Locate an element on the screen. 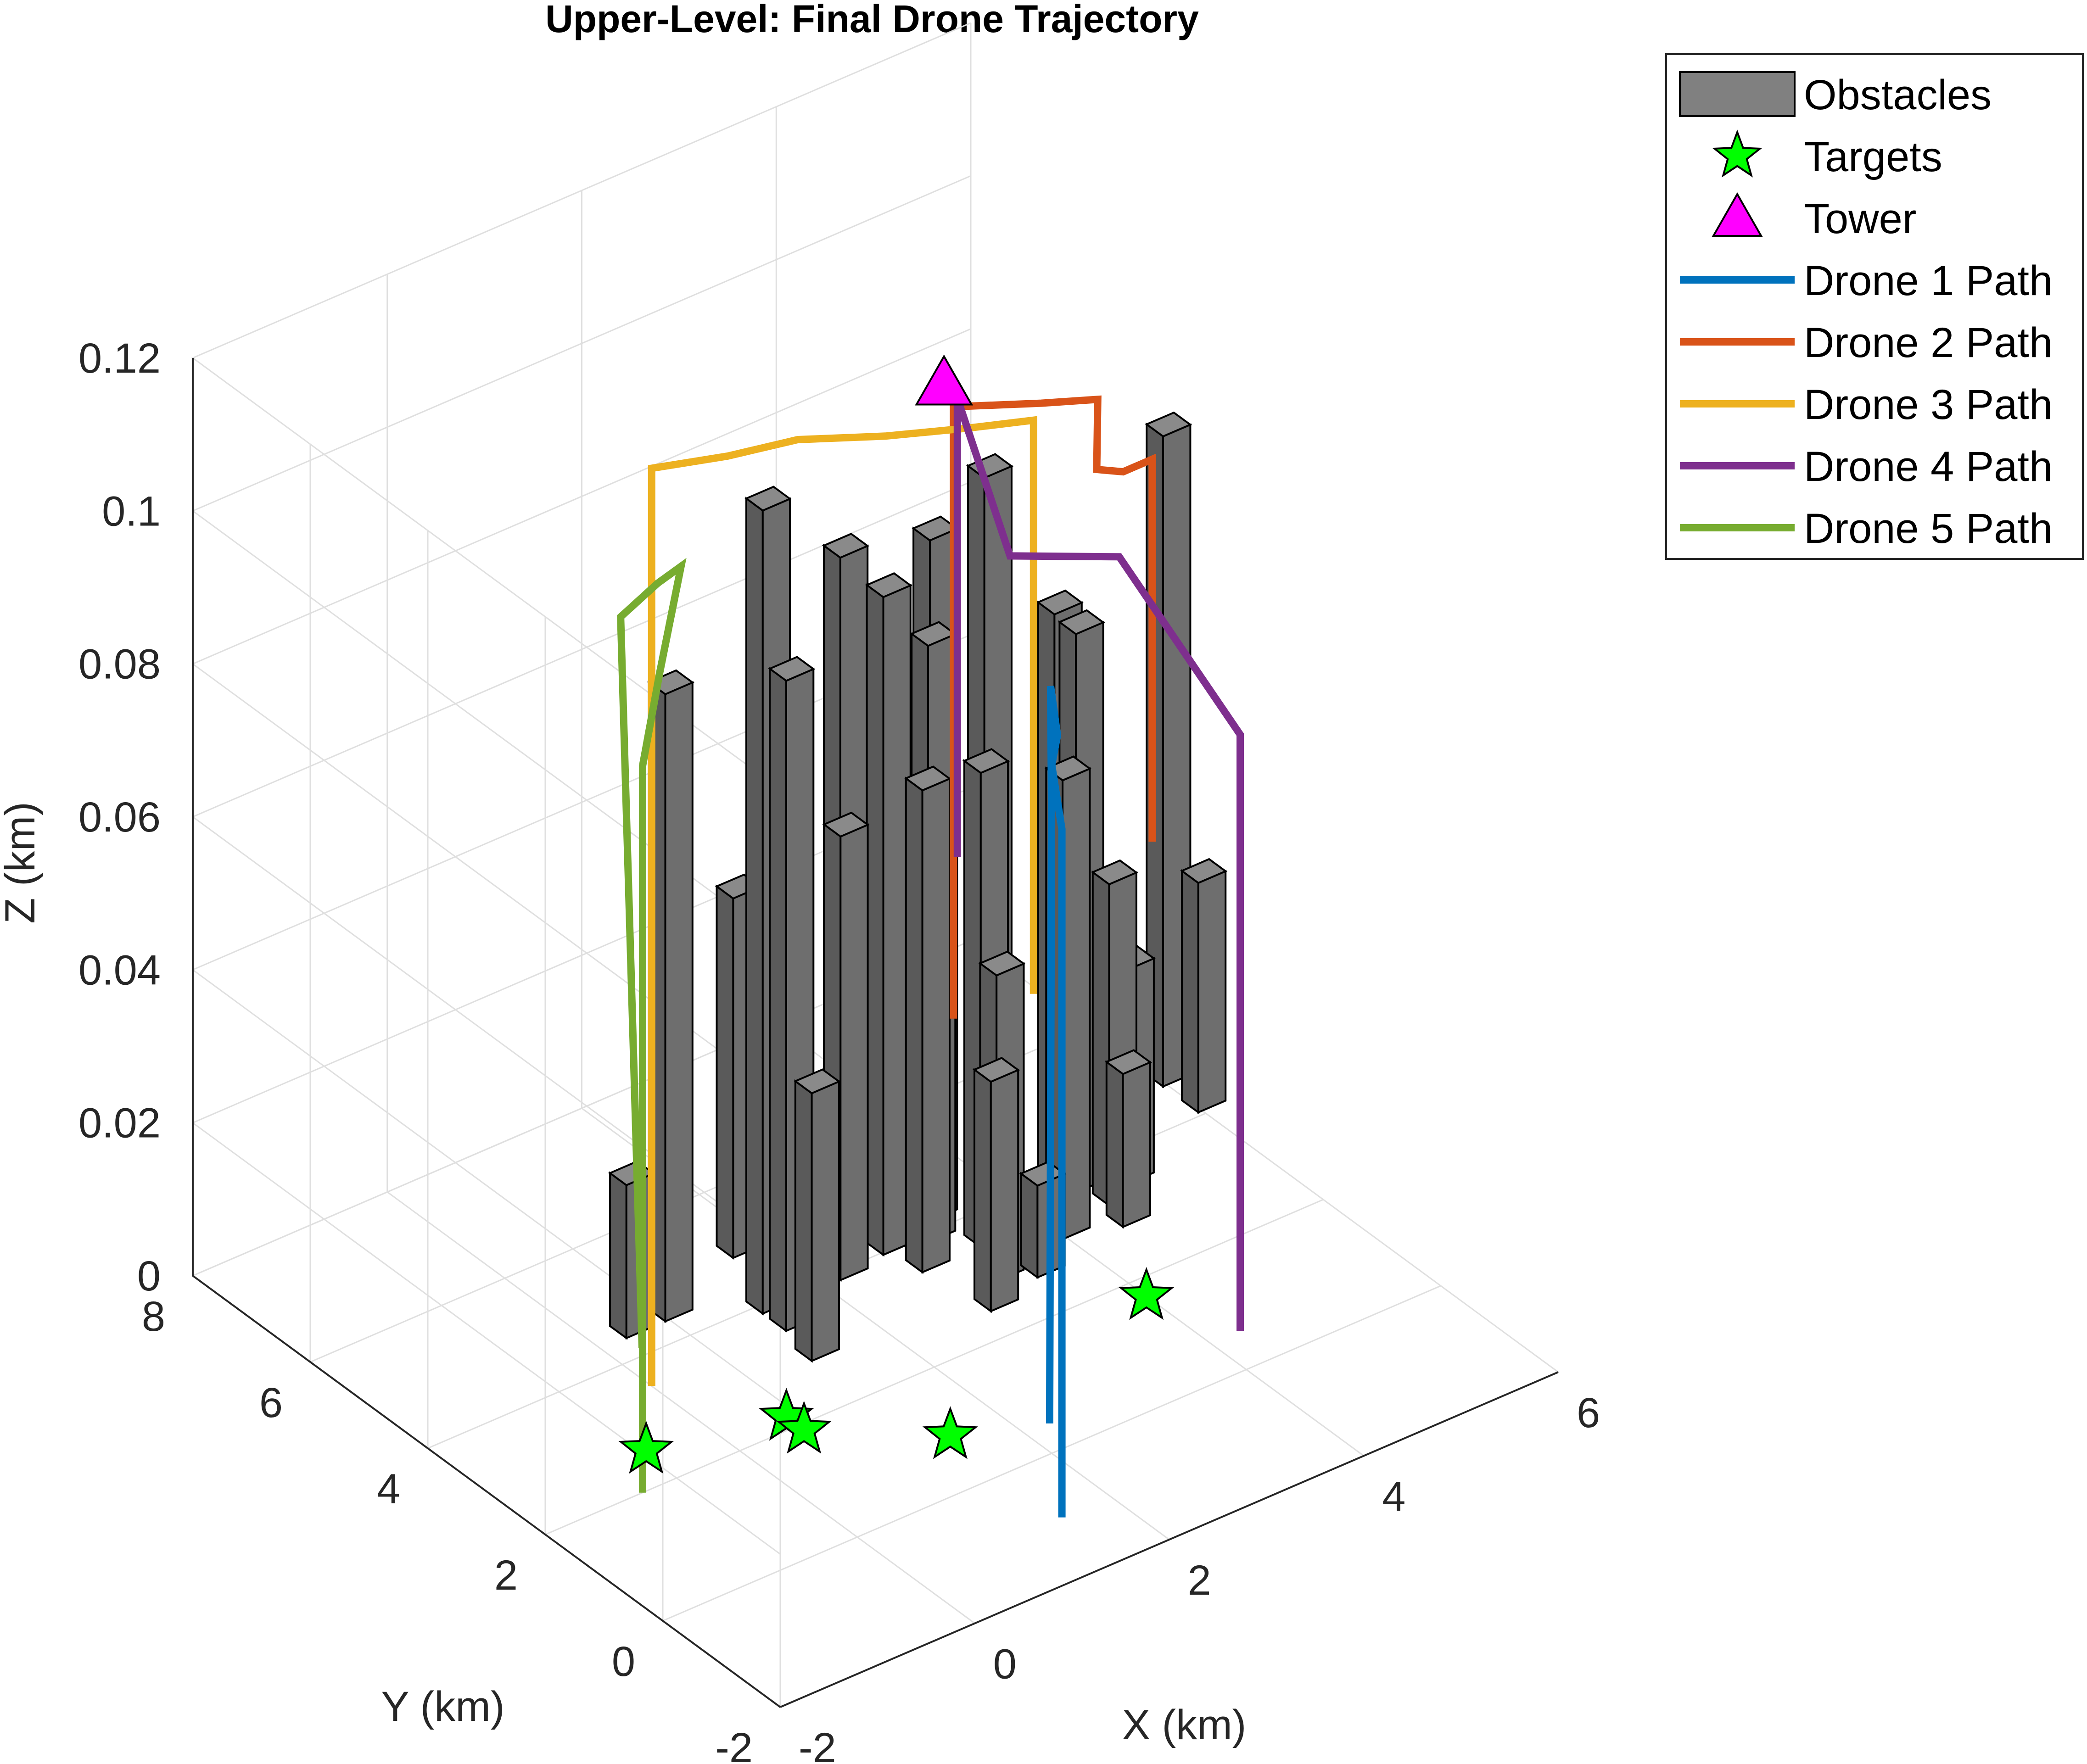 This screenshot has width=2087, height=1764. legend-label: Drone 5 Path is located at coordinates (1928, 528).